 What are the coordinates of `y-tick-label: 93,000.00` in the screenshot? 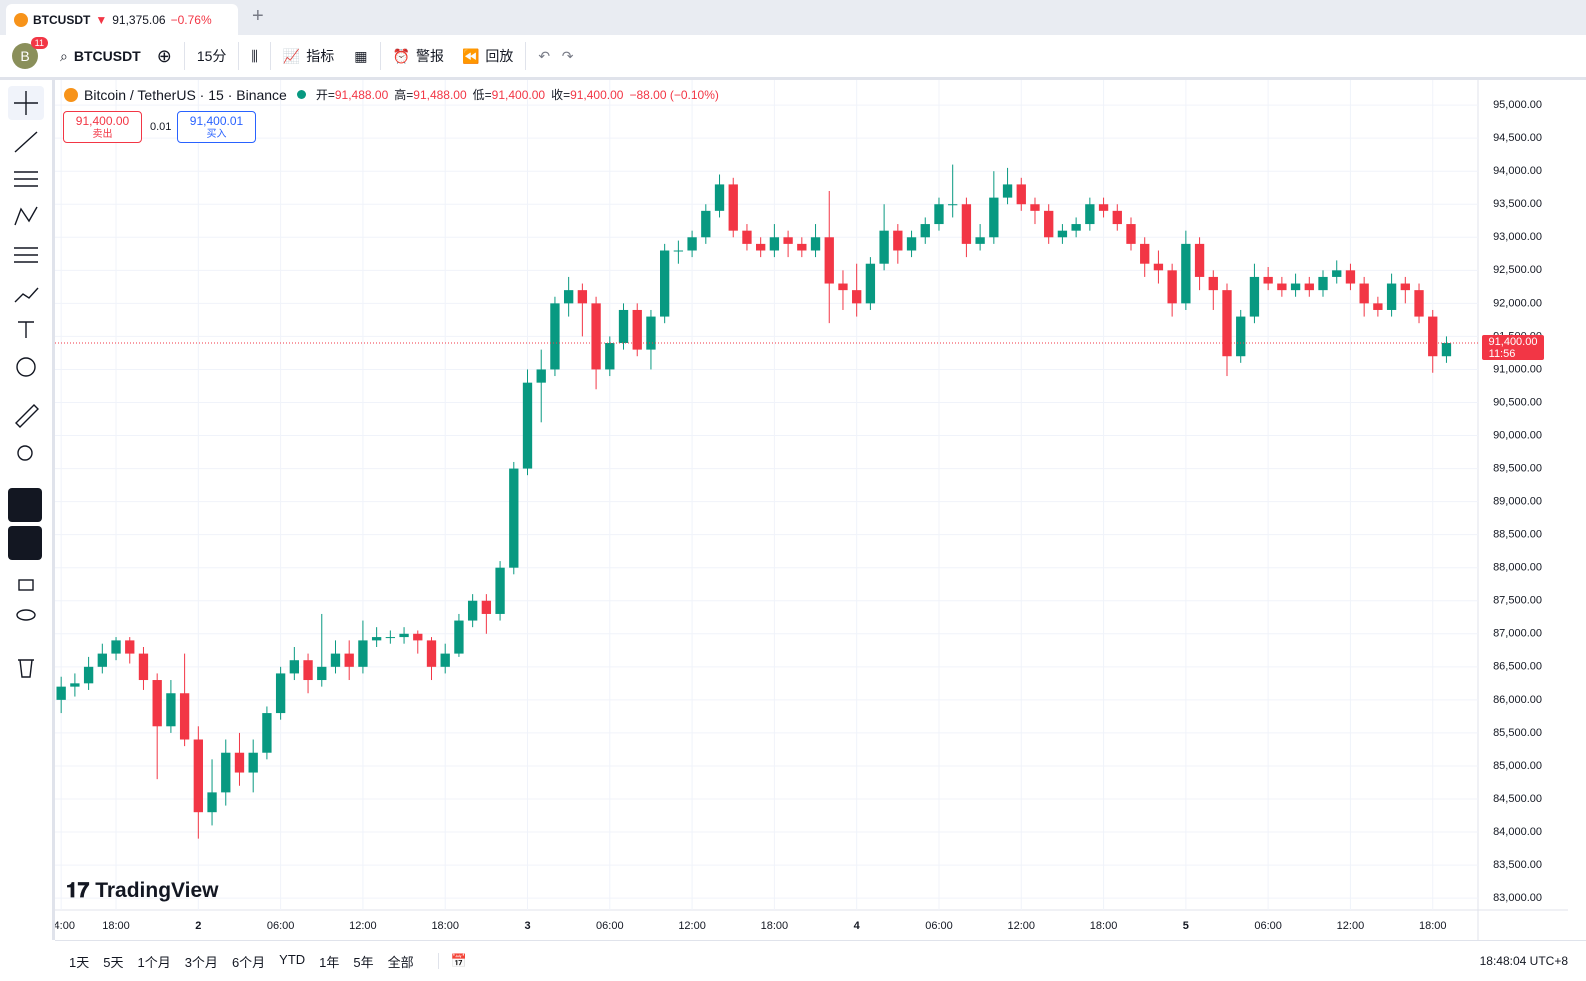 It's located at (1517, 237).